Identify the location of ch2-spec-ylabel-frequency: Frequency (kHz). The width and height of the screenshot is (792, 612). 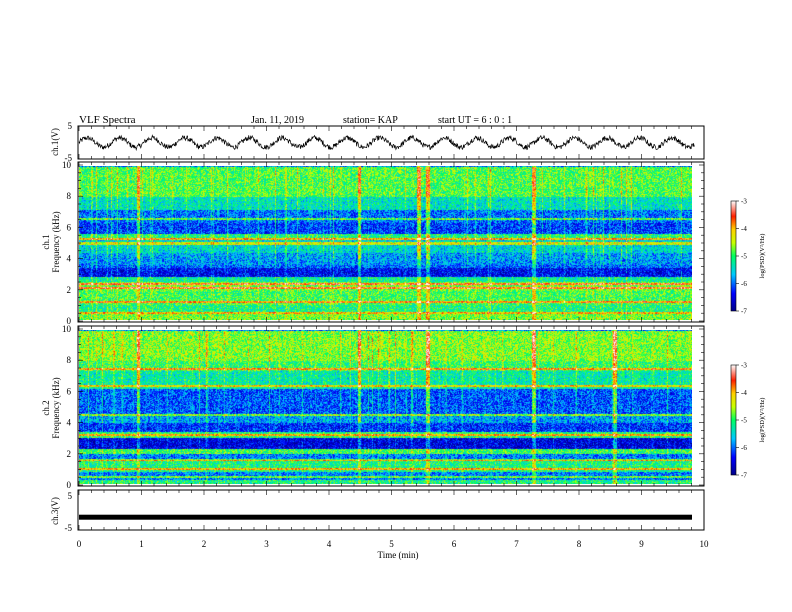
(56, 407).